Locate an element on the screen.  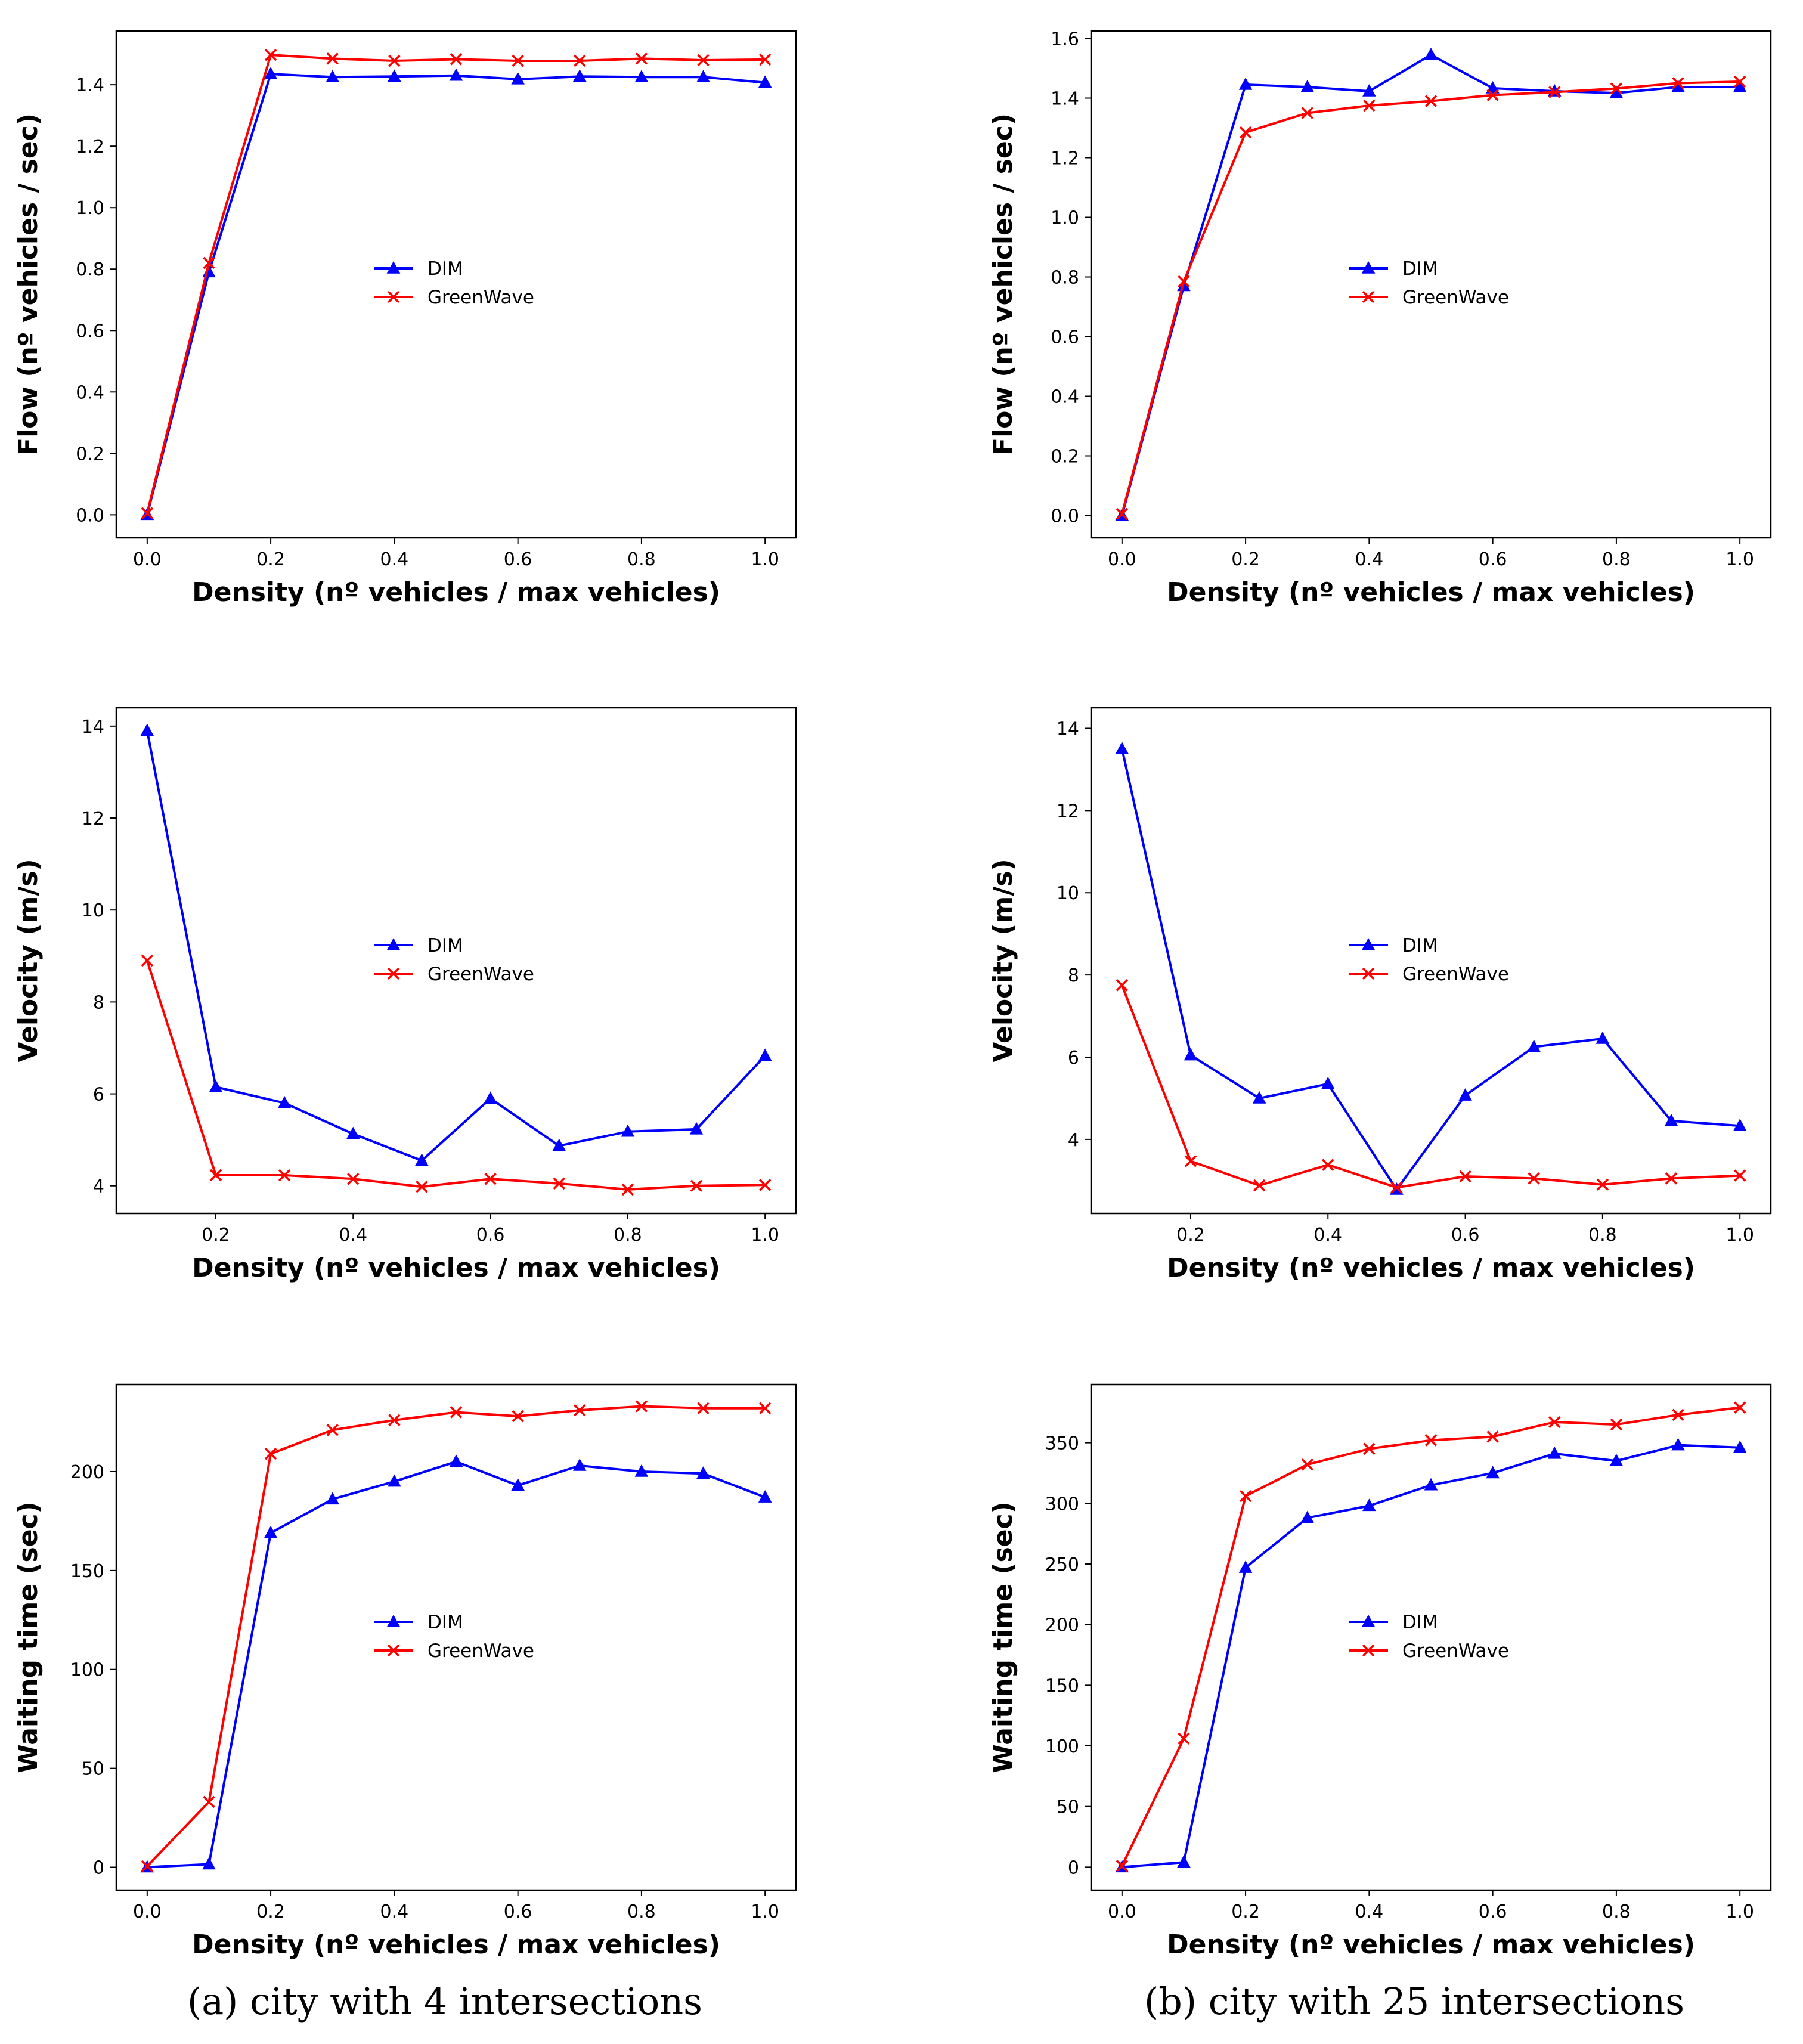
series-greenwave is located at coordinates (1431, 1086).